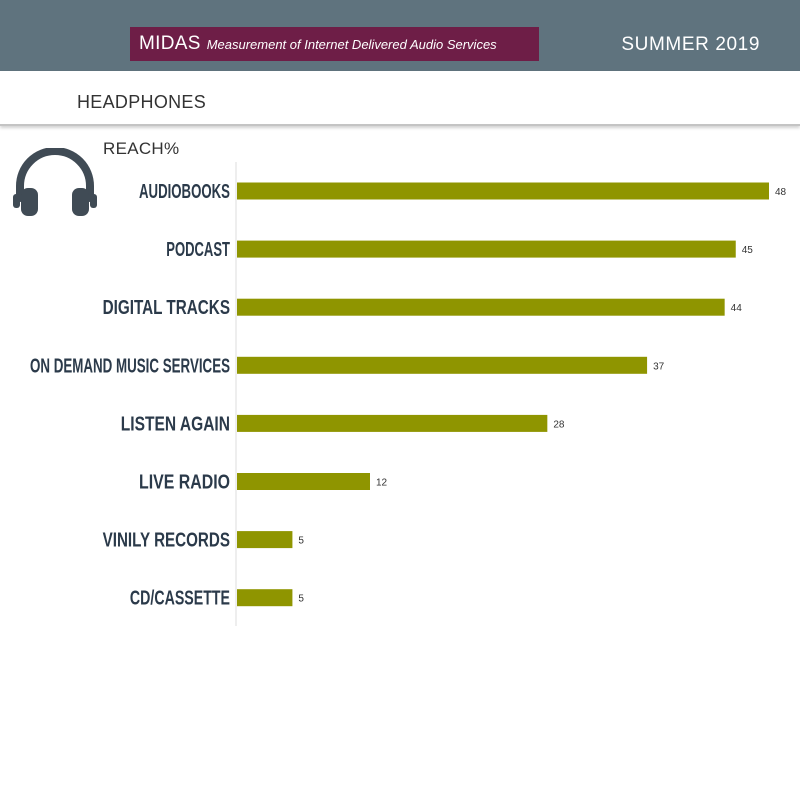 This screenshot has height=800, width=800. What do you see at coordinates (175, 424) in the screenshot?
I see `category-label: LISTEN AGAIN` at bounding box center [175, 424].